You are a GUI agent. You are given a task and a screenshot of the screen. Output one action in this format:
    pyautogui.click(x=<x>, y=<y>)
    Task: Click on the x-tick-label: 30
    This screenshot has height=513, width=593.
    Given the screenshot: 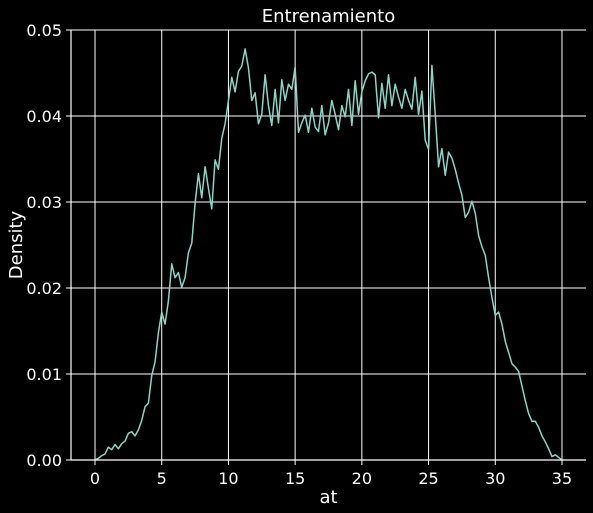 What is the action you would take?
    pyautogui.click(x=495, y=478)
    